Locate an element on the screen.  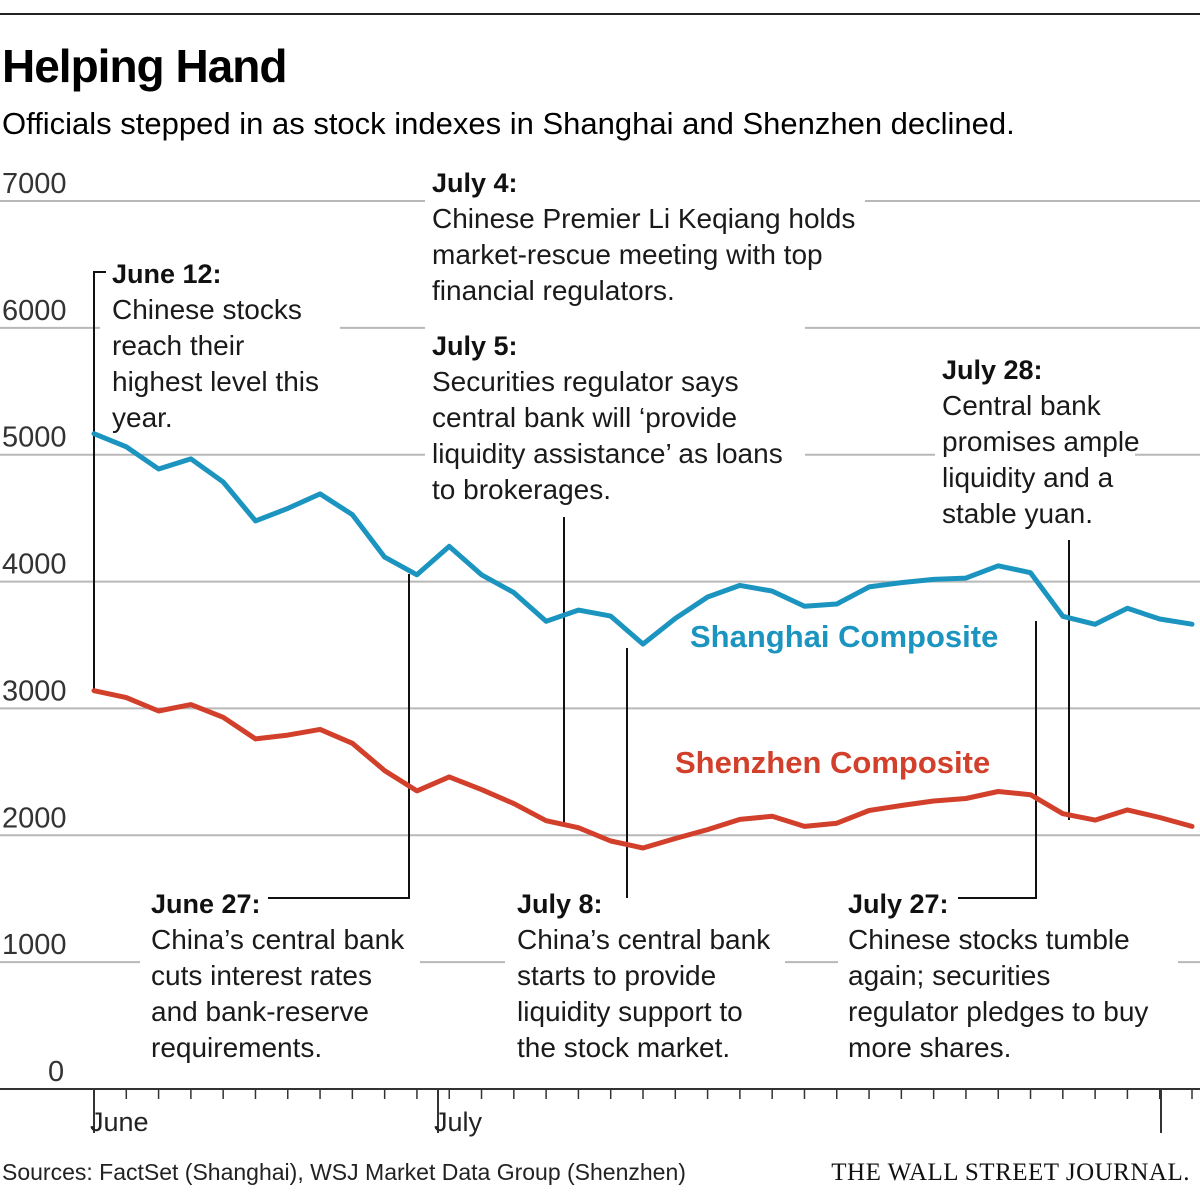
month-label-june: June is located at coordinates (119, 1122).